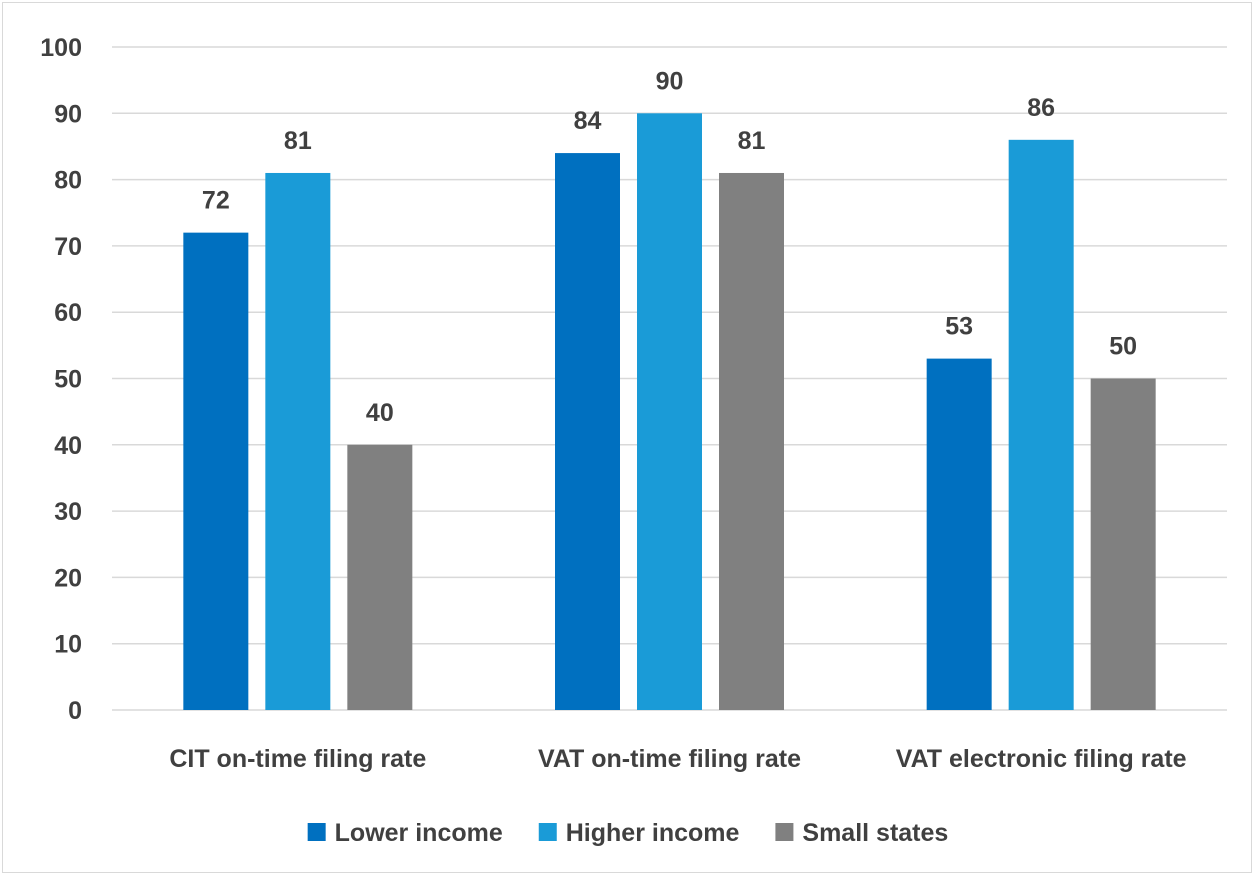 Image resolution: width=1256 pixels, height=877 pixels. What do you see at coordinates (653, 833) in the screenshot?
I see `legend-label: Higher income` at bounding box center [653, 833].